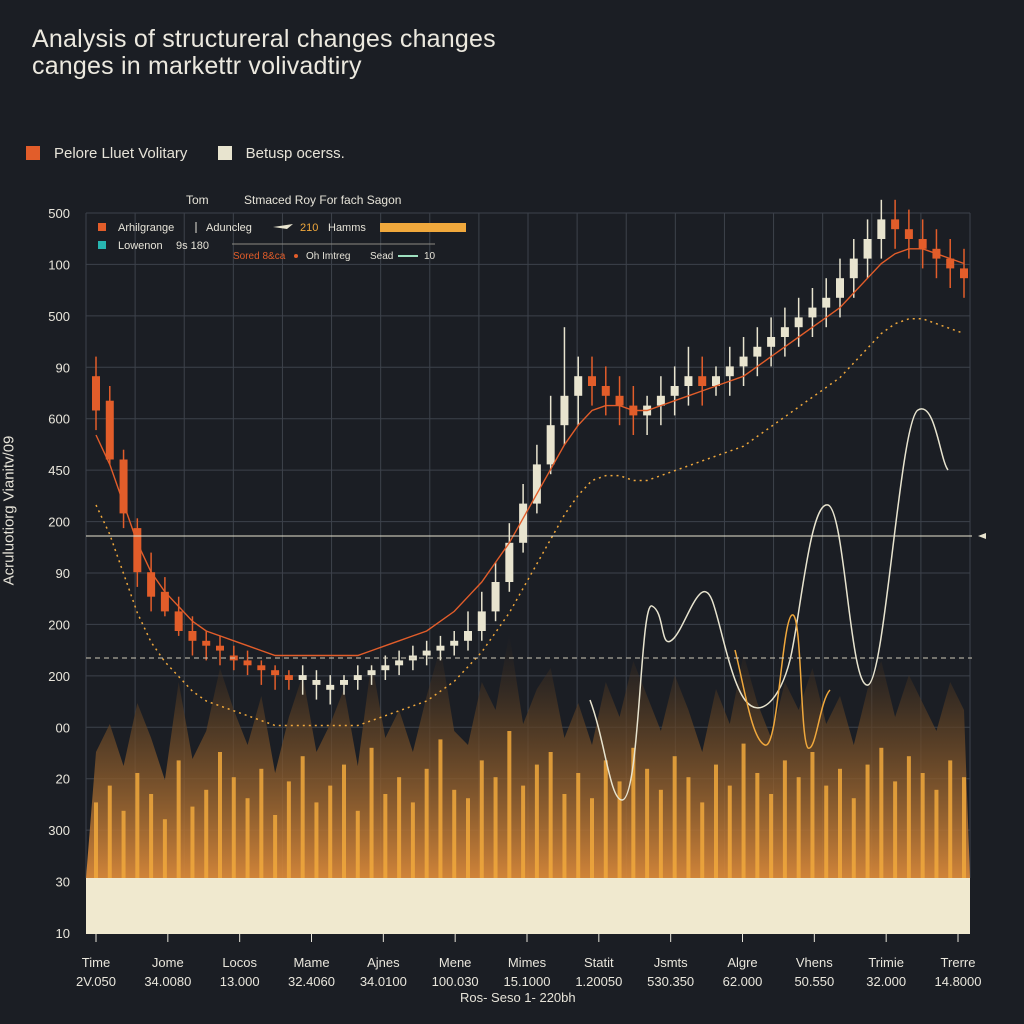  I want to click on x-tick-value: 100.030, so click(455, 981).